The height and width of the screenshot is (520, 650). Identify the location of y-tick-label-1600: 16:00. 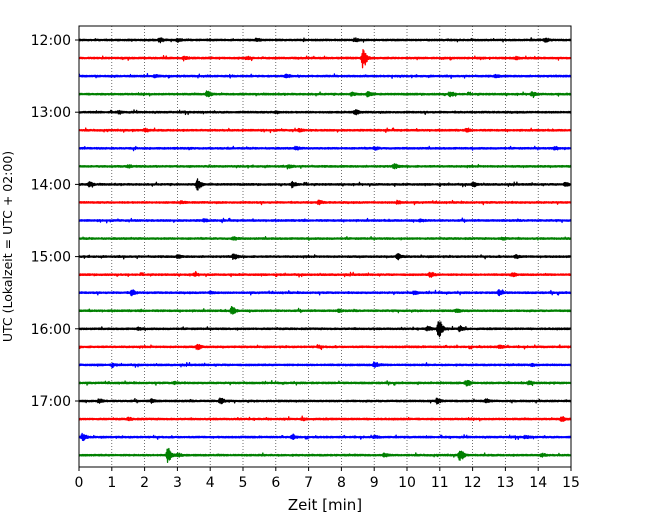
(51, 330).